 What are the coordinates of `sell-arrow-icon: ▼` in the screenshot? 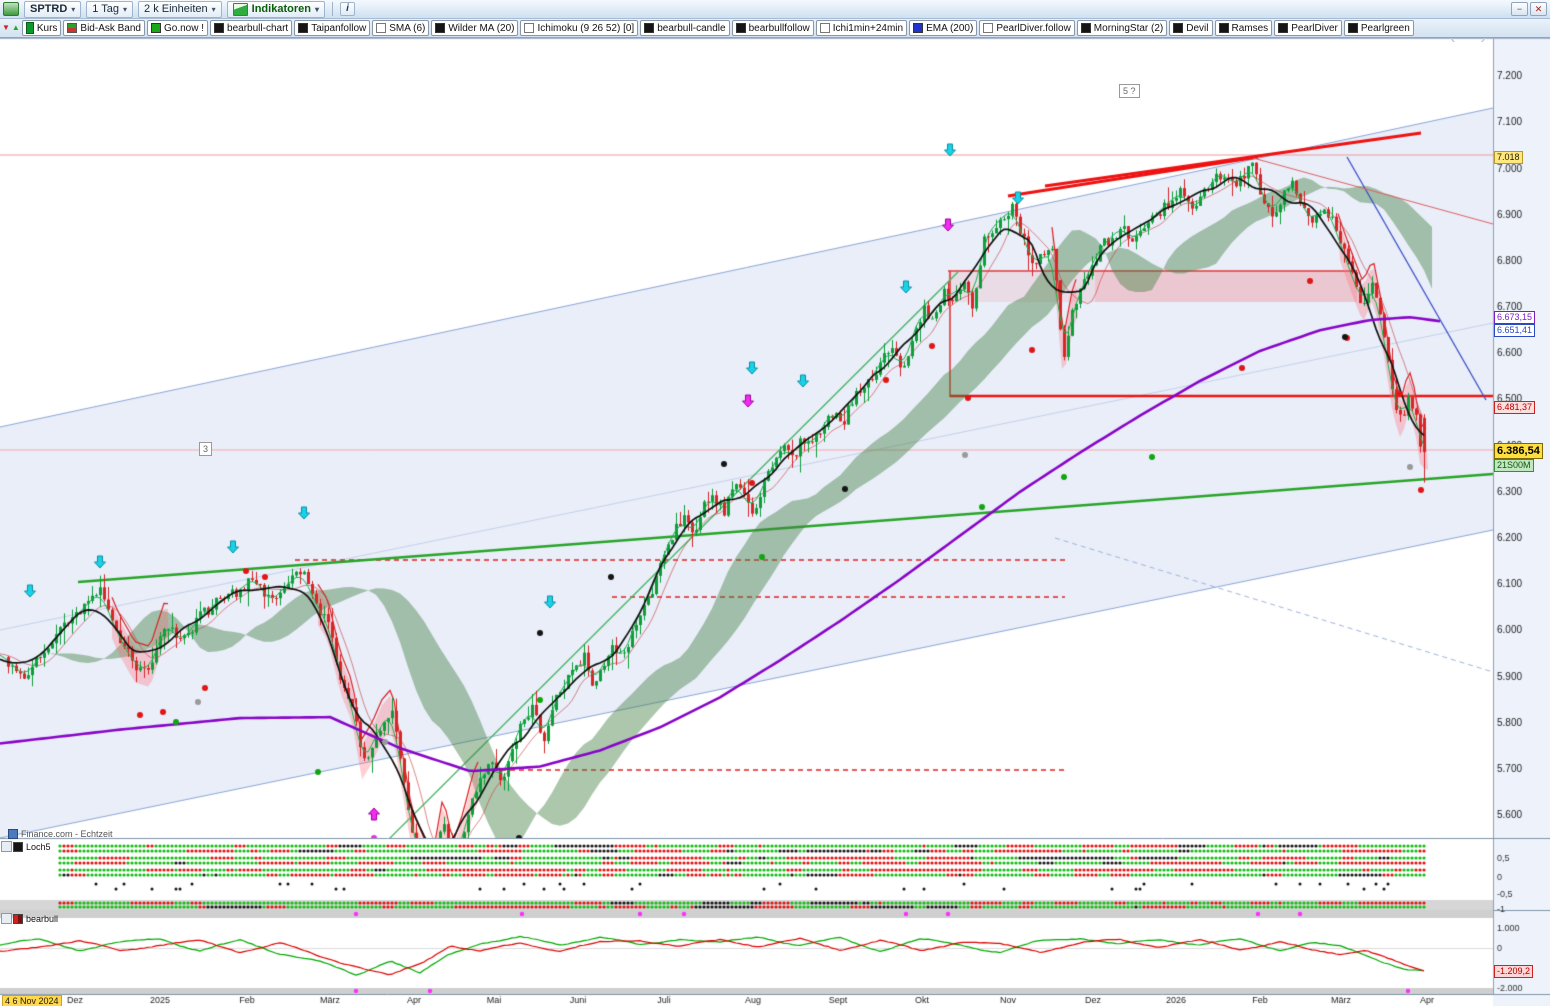 It's located at (6, 27).